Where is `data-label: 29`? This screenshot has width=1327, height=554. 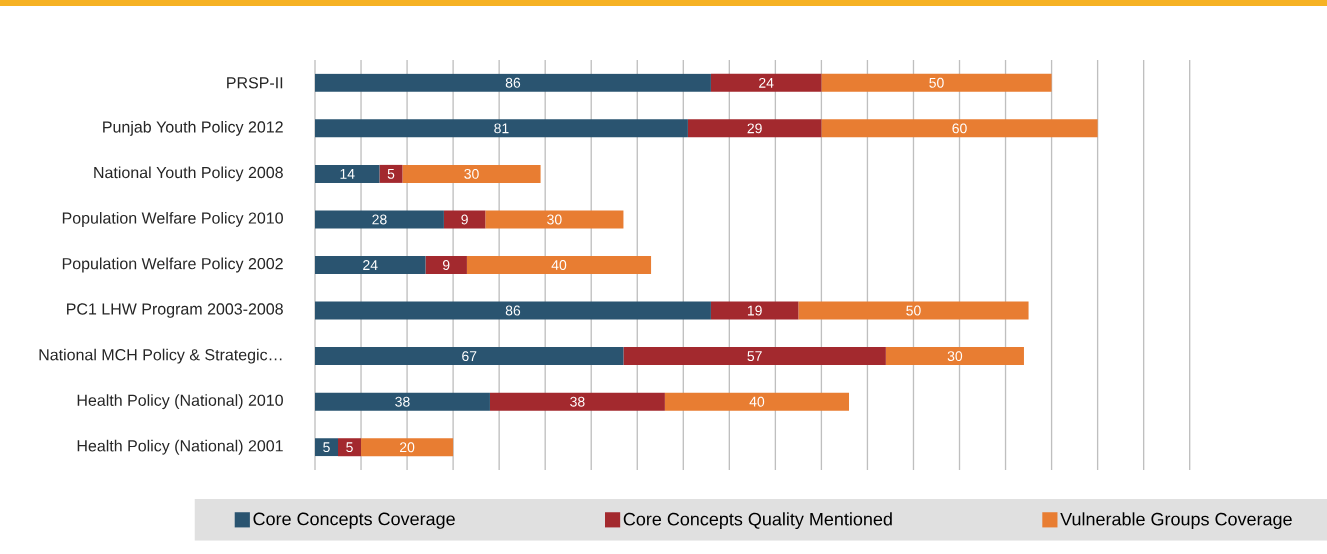
data-label: 29 is located at coordinates (754, 128).